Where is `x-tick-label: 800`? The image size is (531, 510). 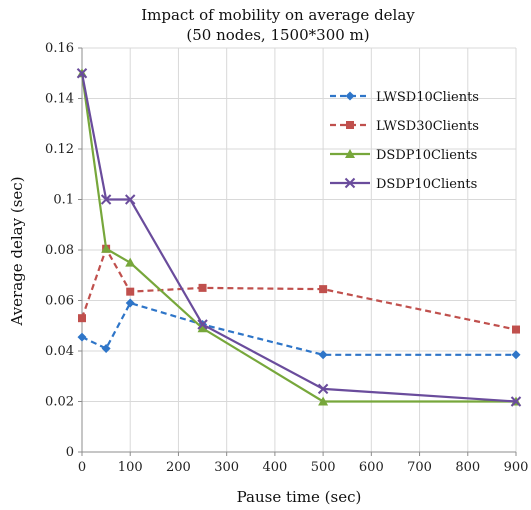 x-tick-label: 800 is located at coordinates (467, 467).